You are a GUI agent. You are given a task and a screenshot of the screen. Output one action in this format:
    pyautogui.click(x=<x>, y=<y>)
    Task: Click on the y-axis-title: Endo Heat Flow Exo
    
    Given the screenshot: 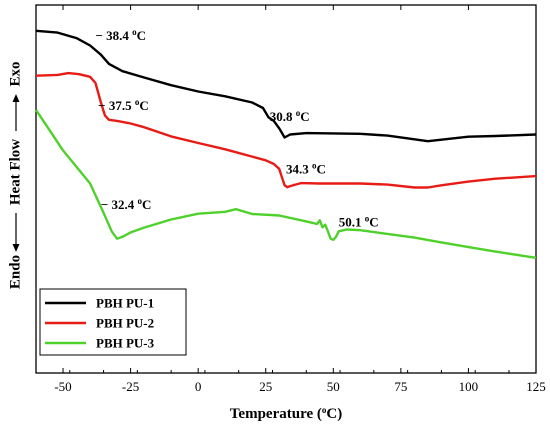 What is the action you would take?
    pyautogui.click(x=15, y=175)
    